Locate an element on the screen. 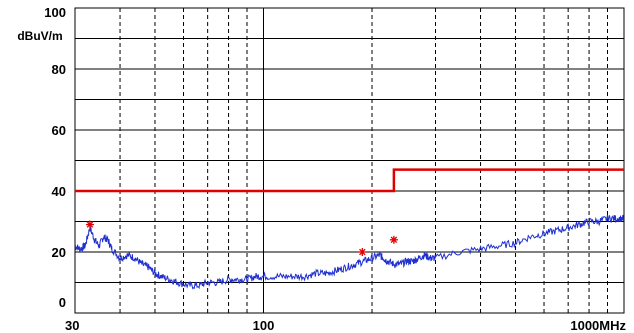  limit-line is located at coordinates (349, 180).